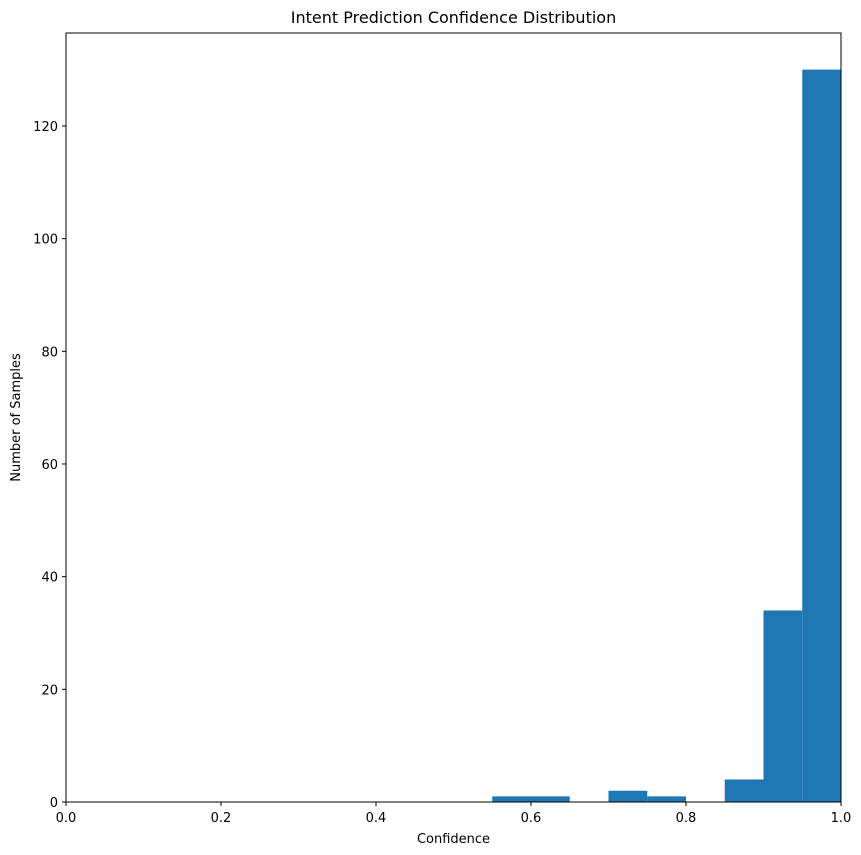 The width and height of the screenshot is (861, 855). I want to click on y-tick-label-3: 60, so click(49, 465).